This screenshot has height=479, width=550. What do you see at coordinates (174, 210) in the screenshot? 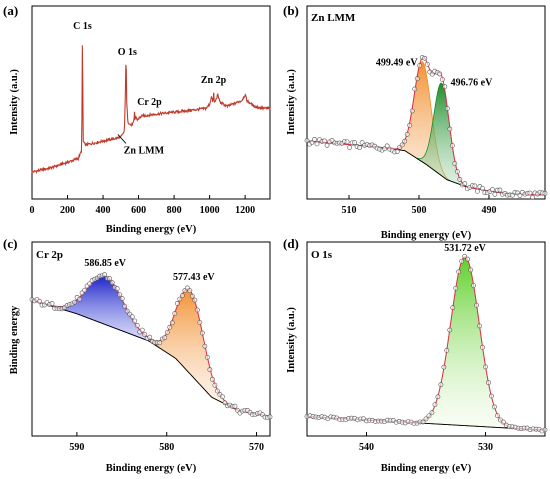
I see `x-tick-label-a: 800` at bounding box center [174, 210].